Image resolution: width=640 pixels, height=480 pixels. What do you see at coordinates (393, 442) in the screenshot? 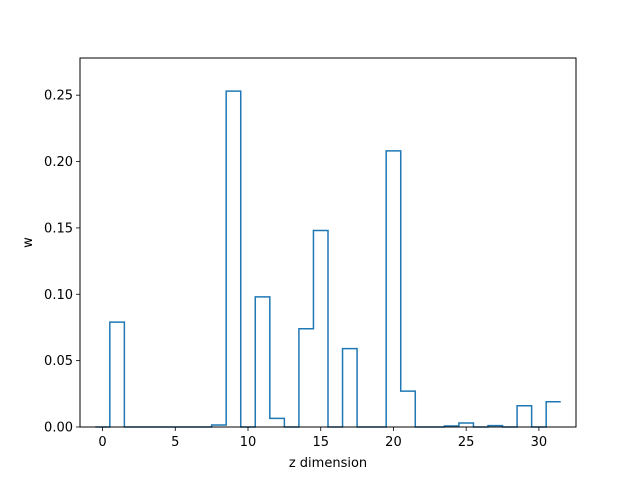
I see `x-tick-label: 20` at bounding box center [393, 442].